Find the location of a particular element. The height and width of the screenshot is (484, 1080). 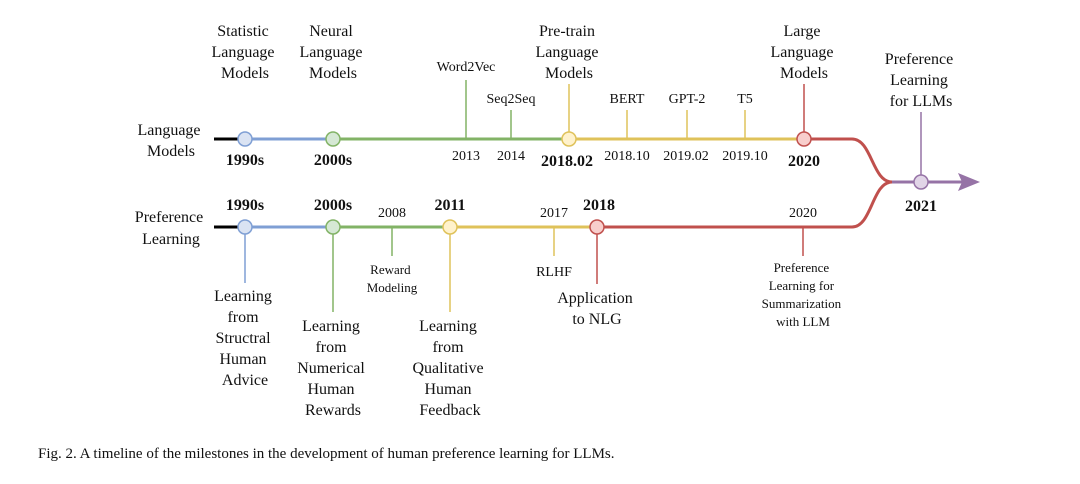

lm-year-2013: 2013 is located at coordinates (466, 156).